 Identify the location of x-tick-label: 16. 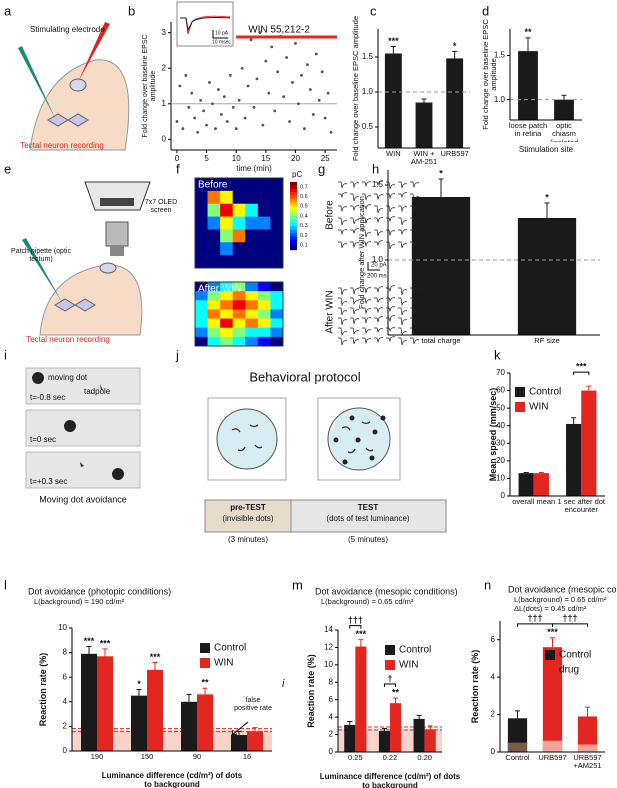
(247, 757).